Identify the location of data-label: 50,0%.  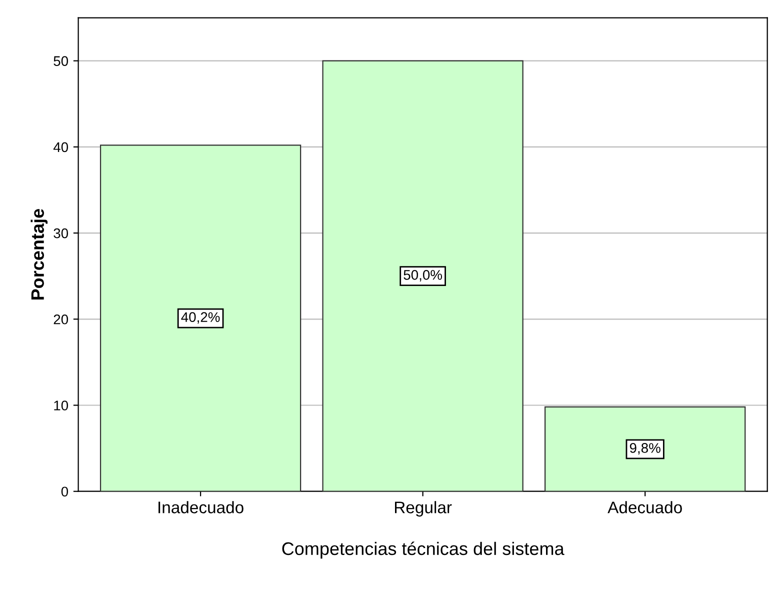
(423, 276).